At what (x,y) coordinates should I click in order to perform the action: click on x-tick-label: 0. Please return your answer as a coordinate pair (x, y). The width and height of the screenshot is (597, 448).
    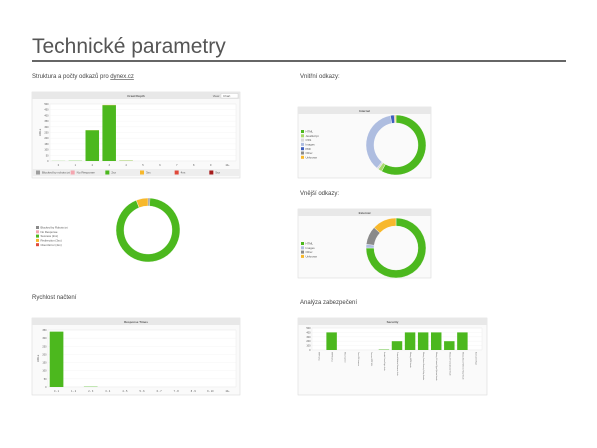
    Looking at the image, I should click on (59, 165).